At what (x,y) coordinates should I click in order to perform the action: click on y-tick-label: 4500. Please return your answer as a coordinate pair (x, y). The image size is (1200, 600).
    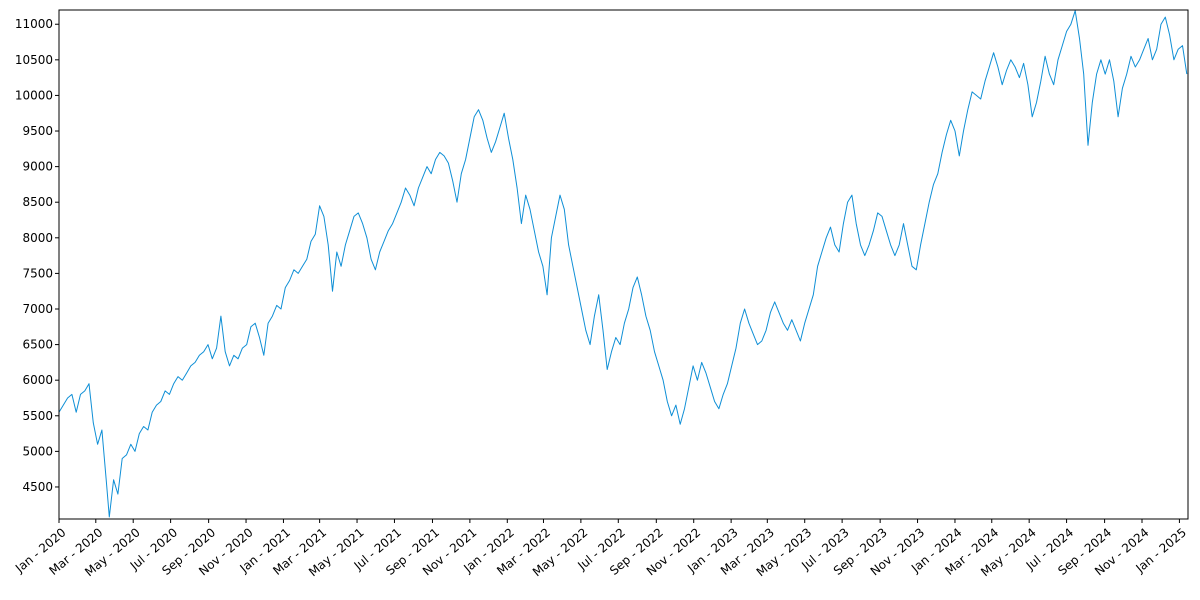
    Looking at the image, I should click on (37, 487).